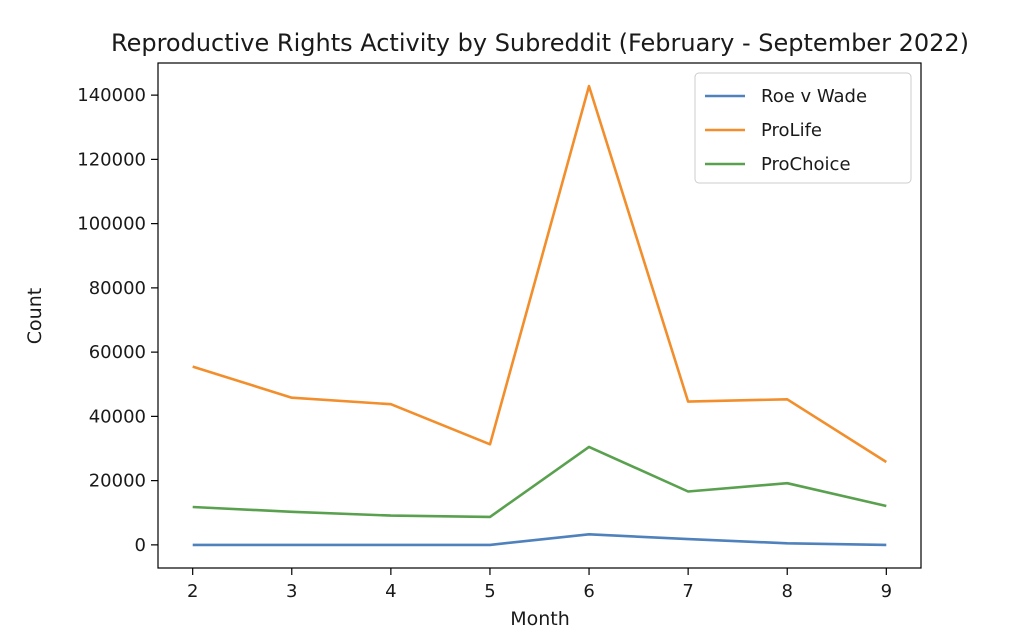 This screenshot has width=1035, height=642. Describe the element at coordinates (140, 545) in the screenshot. I see `y-tick-label: 0` at that location.